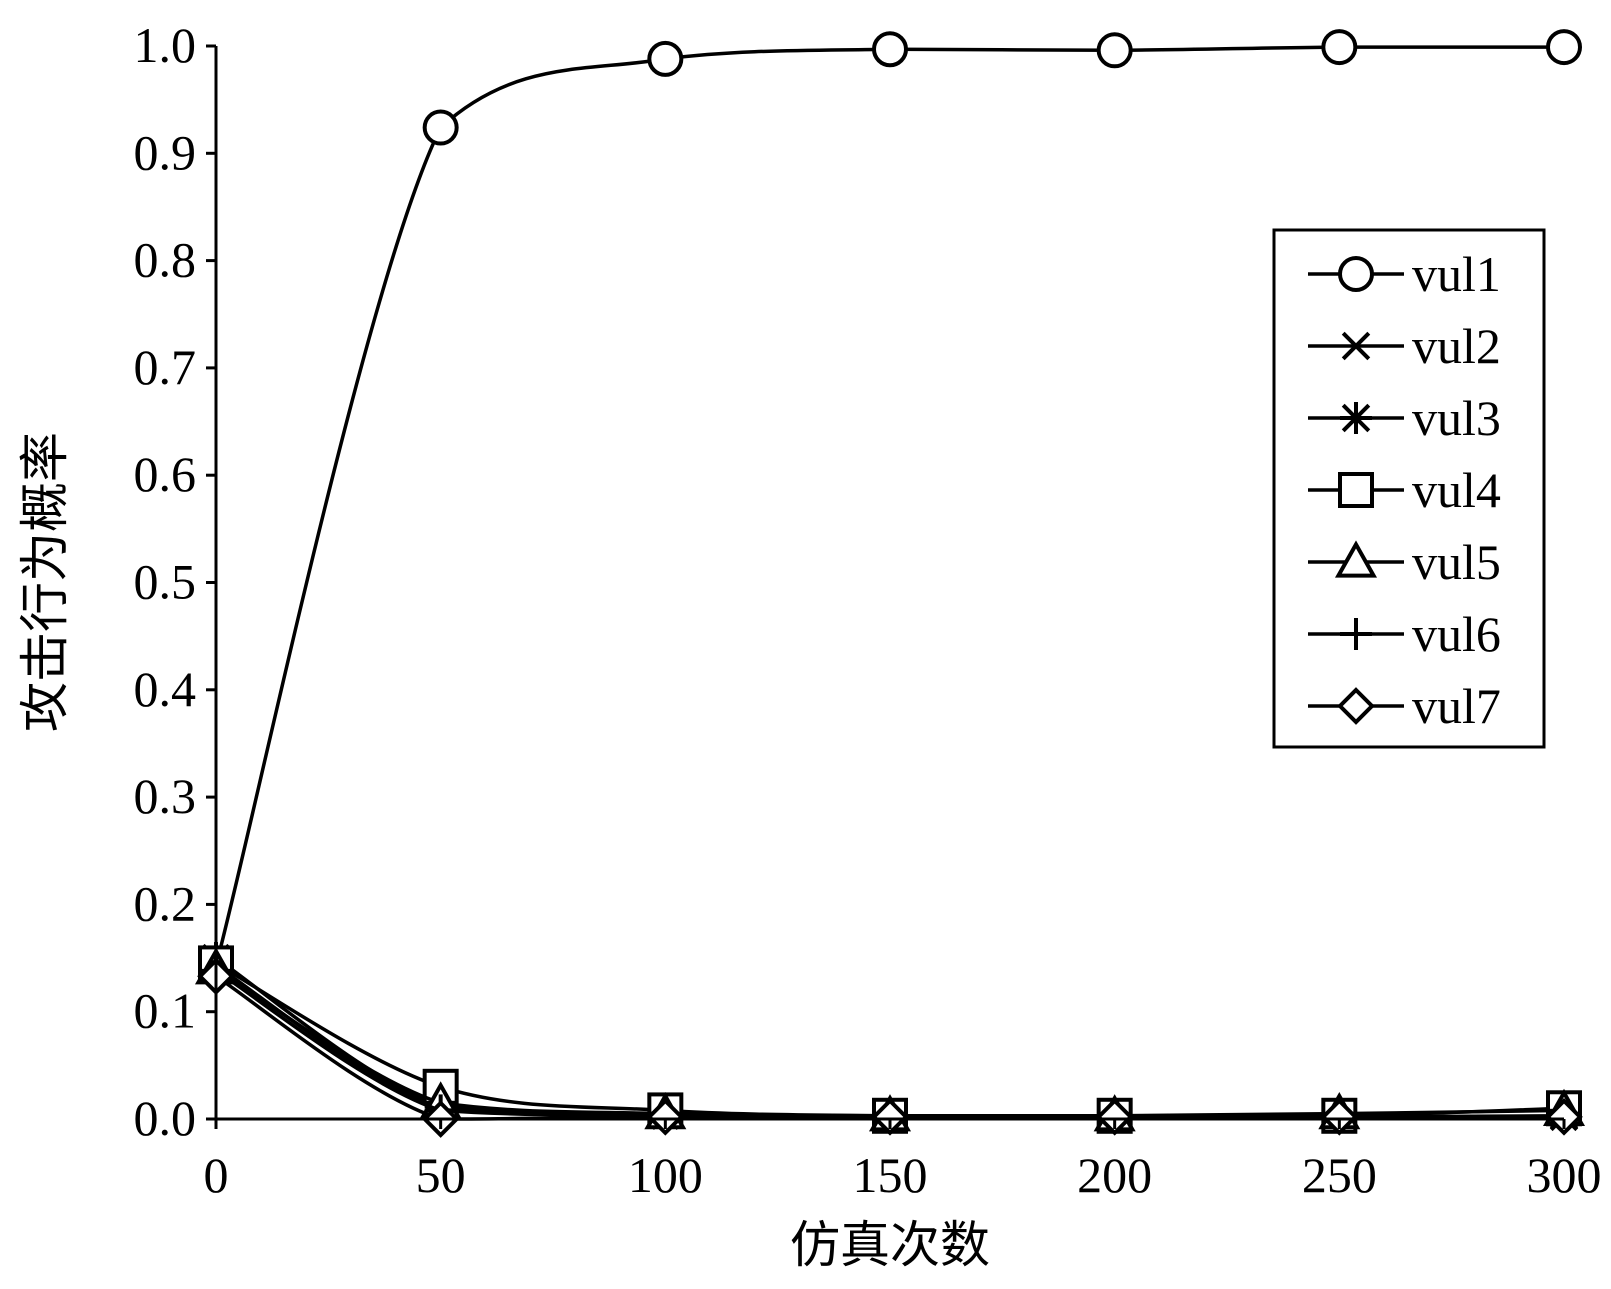 This screenshot has height=1289, width=1611. What do you see at coordinates (890, 1042) in the screenshot?
I see `series-line-vul5` at bounding box center [890, 1042].